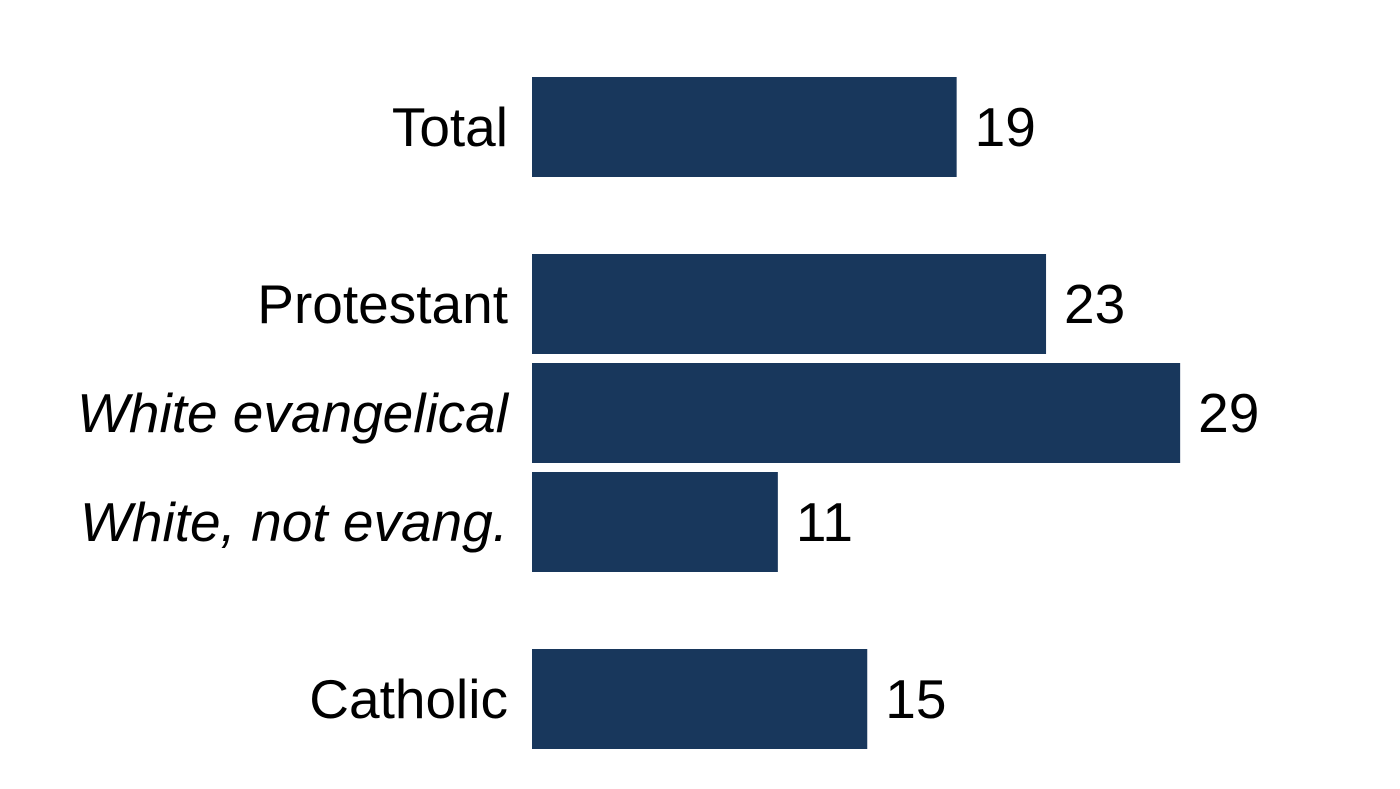  Describe the element at coordinates (856, 413) in the screenshot. I see `bar-white-evangelical` at that location.